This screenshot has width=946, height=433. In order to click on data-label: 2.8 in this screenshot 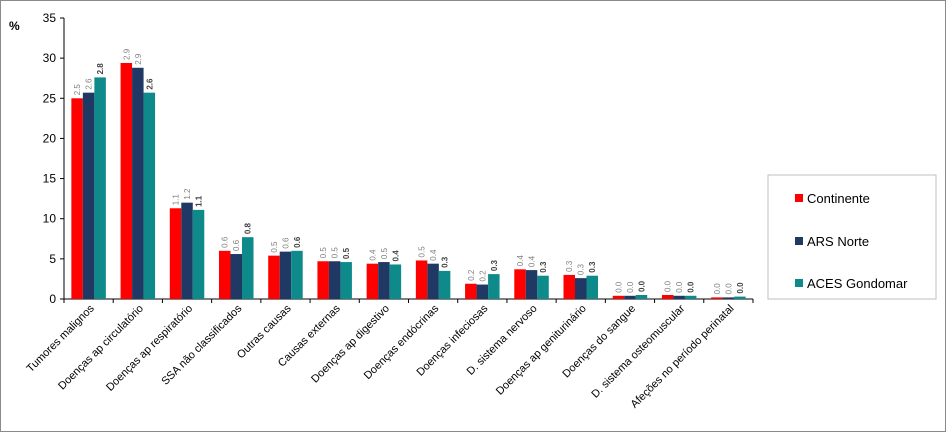, I will do `click(100, 69)`.